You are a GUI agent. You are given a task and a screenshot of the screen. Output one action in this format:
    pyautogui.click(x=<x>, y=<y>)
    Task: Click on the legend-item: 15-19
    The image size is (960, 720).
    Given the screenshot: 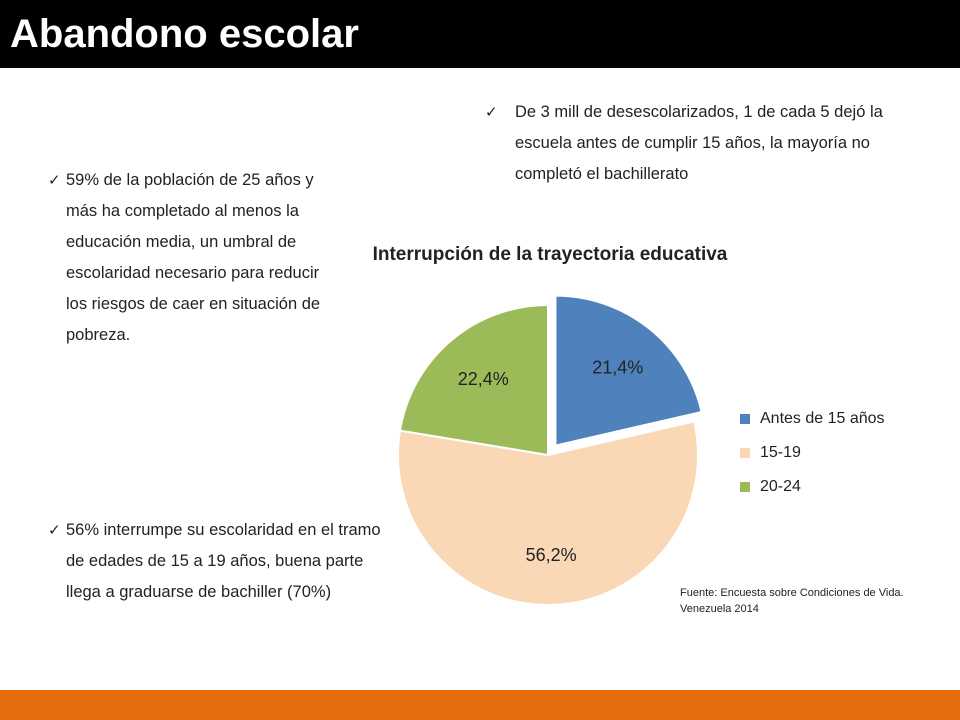 What is the action you would take?
    pyautogui.click(x=812, y=453)
    